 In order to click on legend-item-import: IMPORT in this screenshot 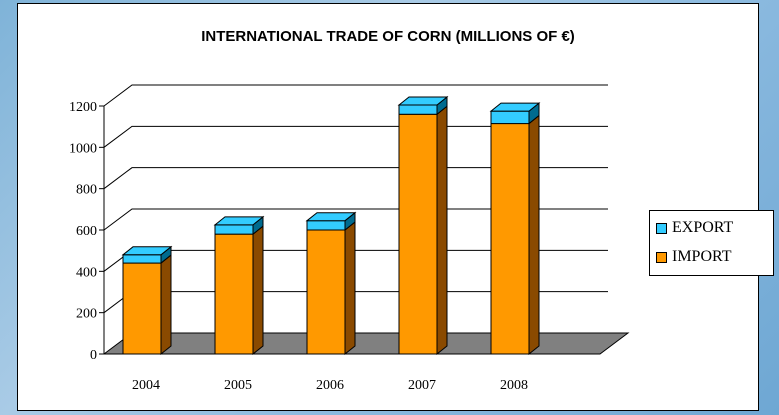, I will do `click(694, 257)`.